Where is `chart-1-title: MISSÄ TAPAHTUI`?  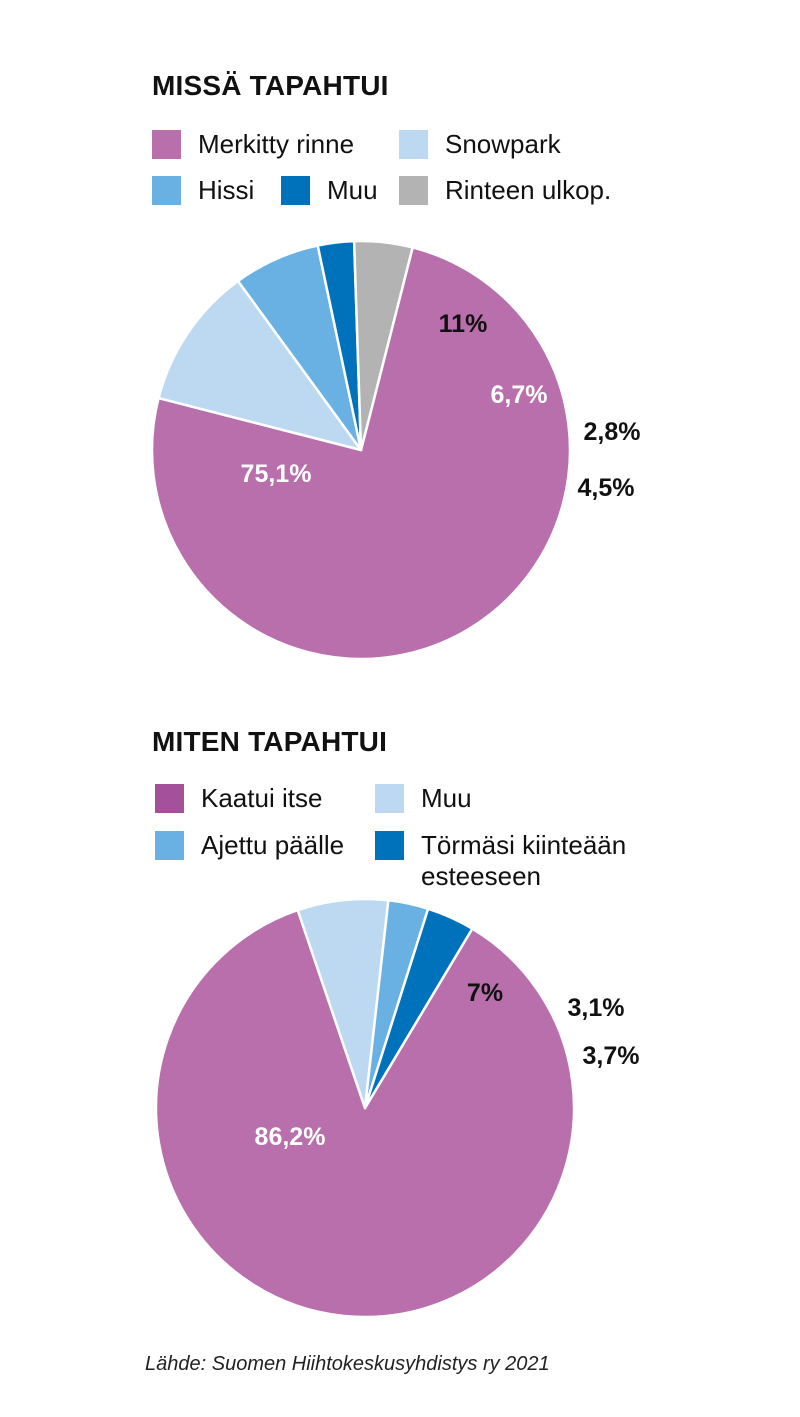 chart-1-title: MISSÄ TAPAHTUI is located at coordinates (270, 85).